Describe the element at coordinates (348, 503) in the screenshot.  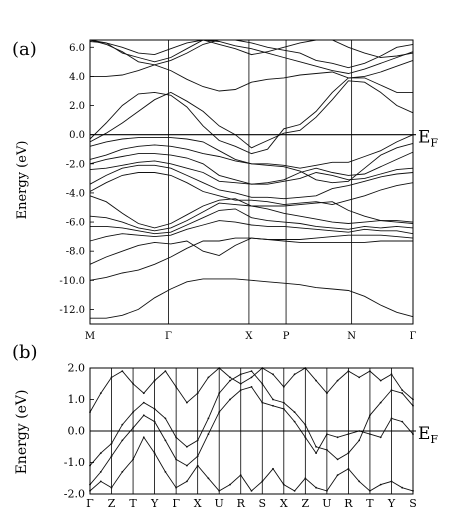
I see `b-kpoint-label: R` at that location.